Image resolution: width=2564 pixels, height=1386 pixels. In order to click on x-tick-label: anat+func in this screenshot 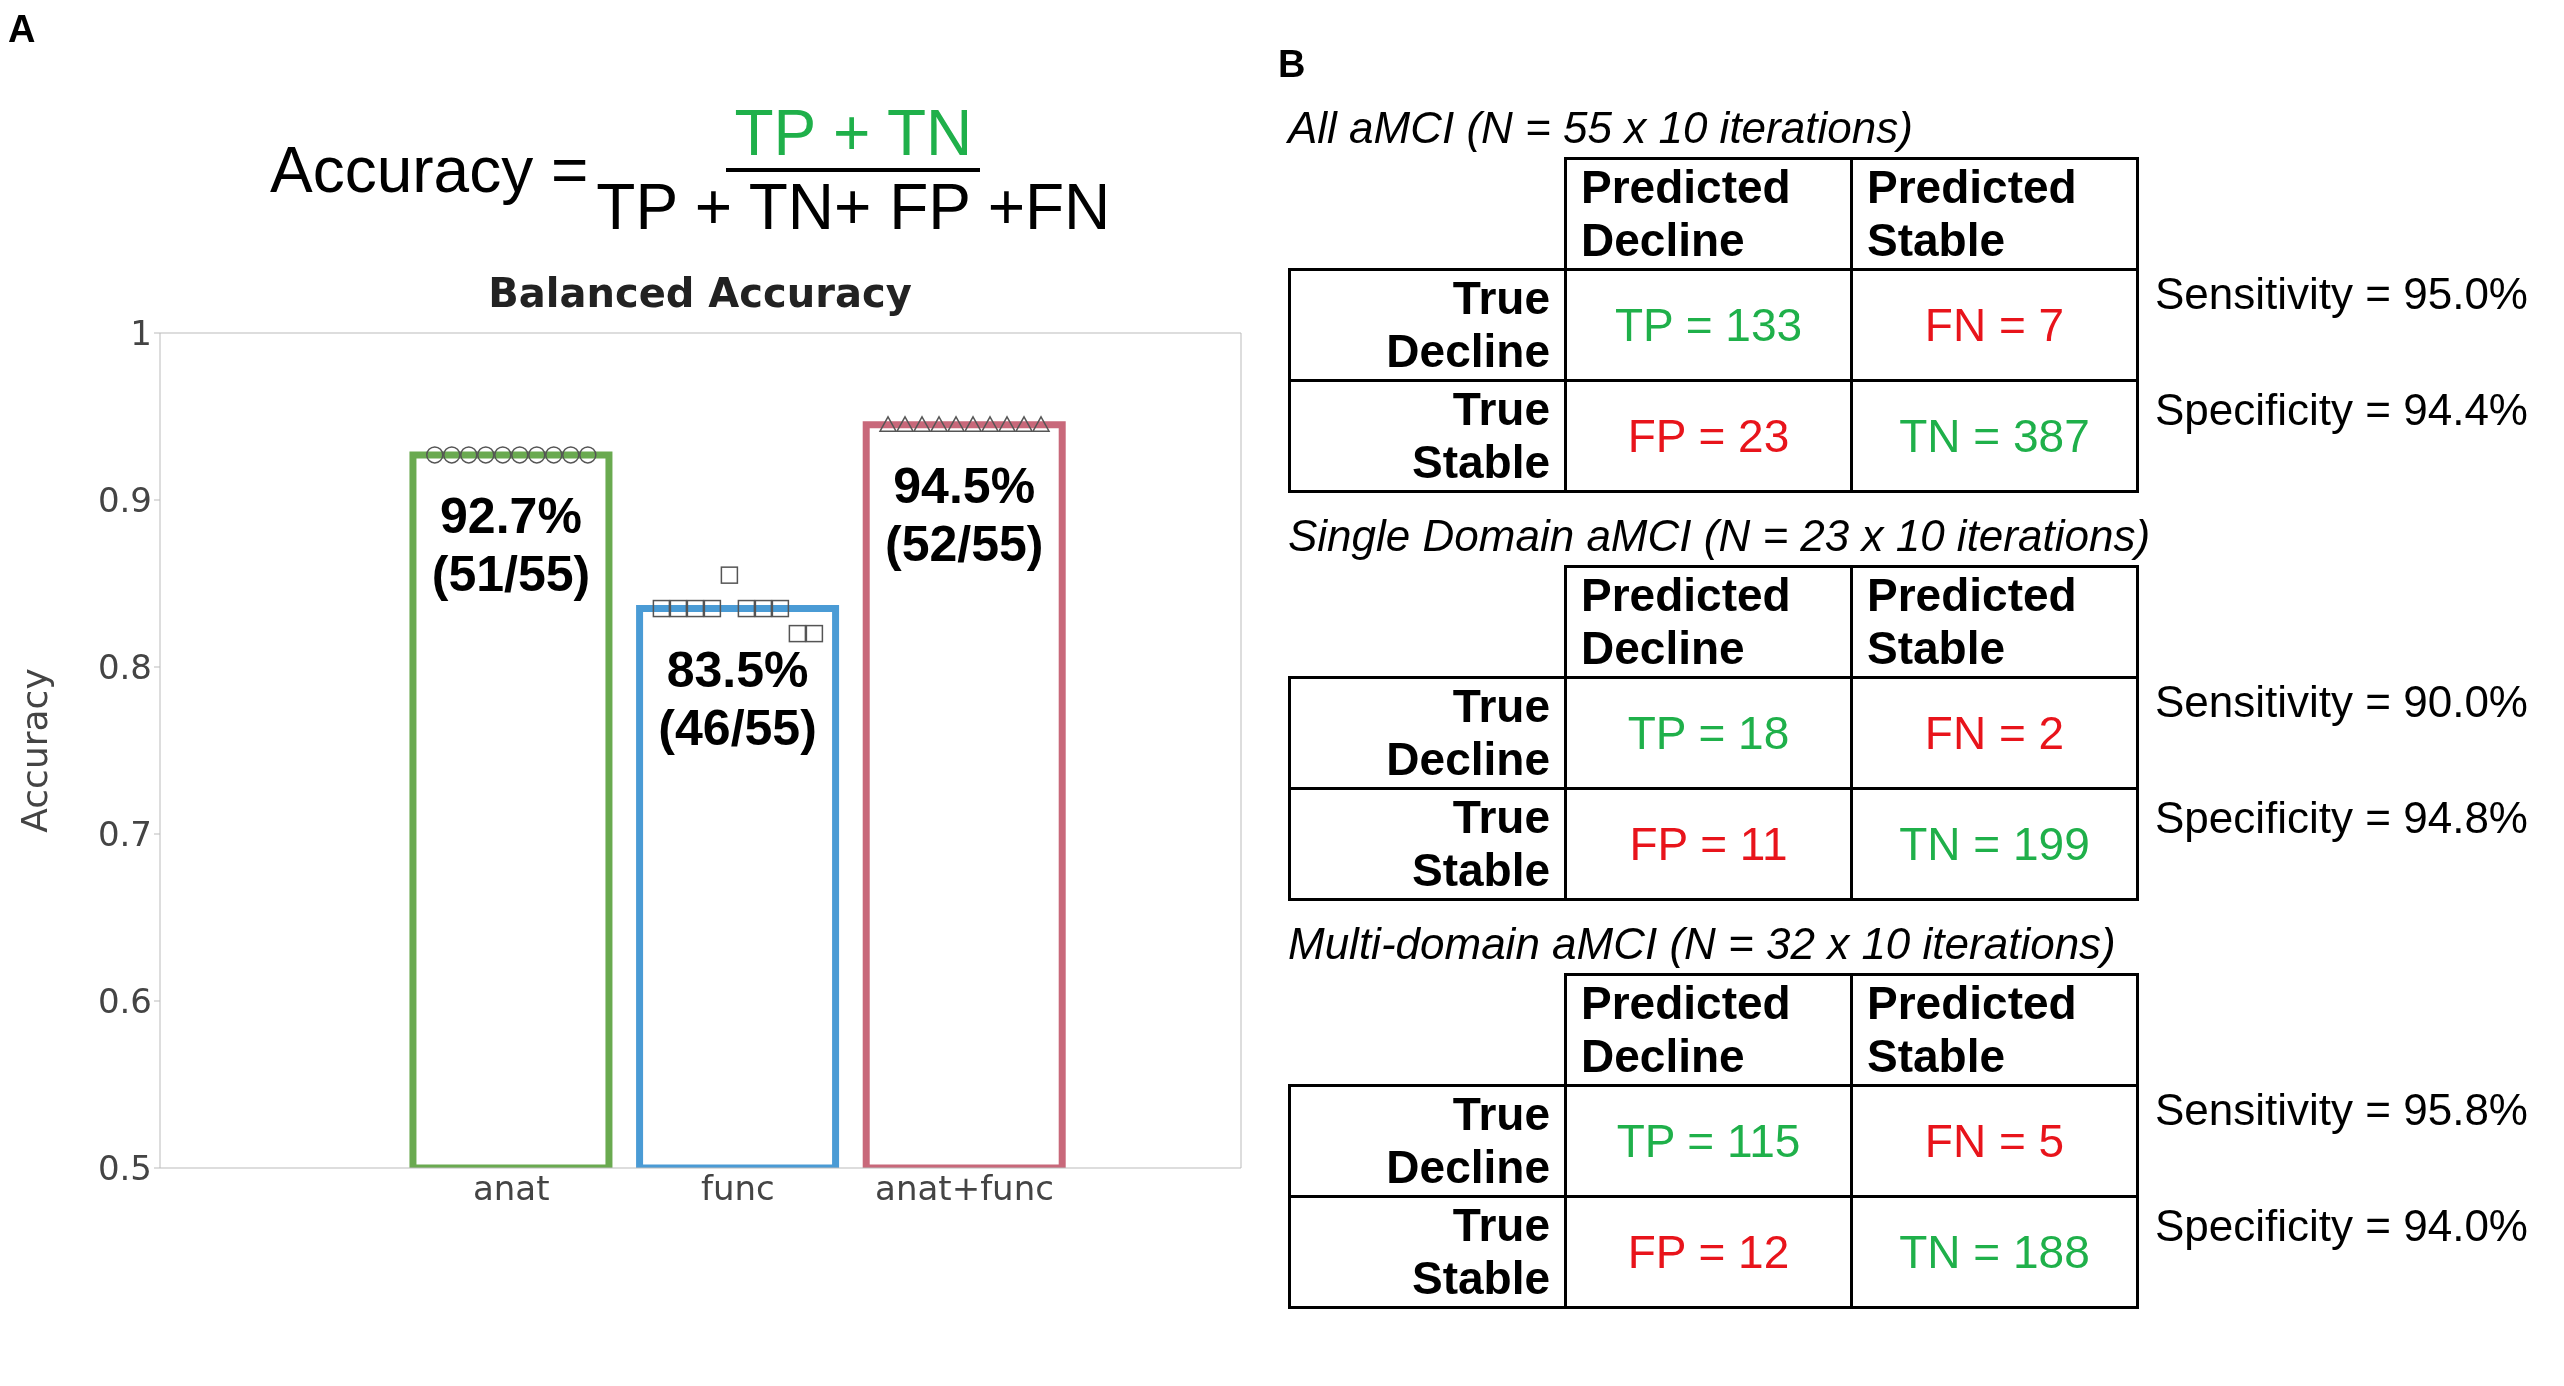, I will do `click(964, 1188)`.